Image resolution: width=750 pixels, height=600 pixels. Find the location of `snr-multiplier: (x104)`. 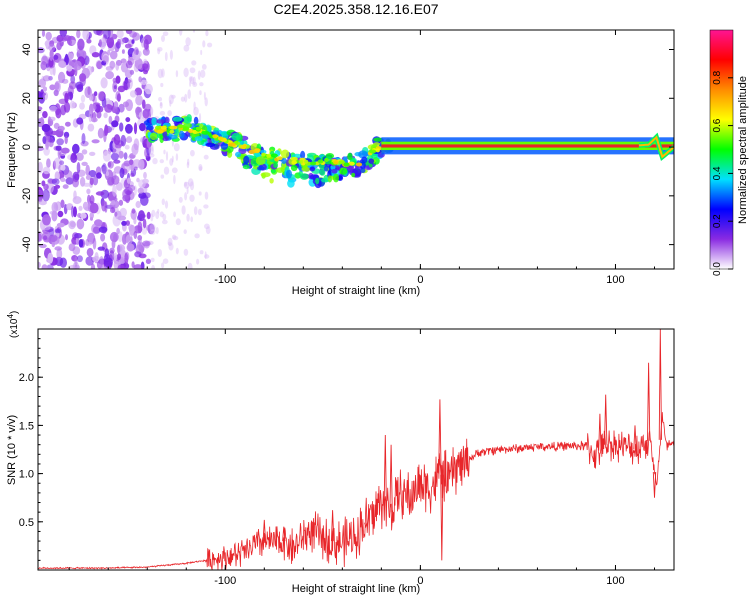

snr-multiplier: (x104) is located at coordinates (13, 324).